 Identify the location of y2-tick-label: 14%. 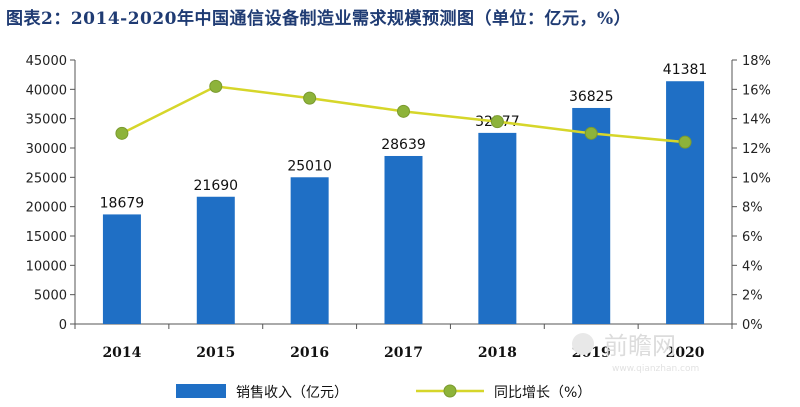
(756, 120).